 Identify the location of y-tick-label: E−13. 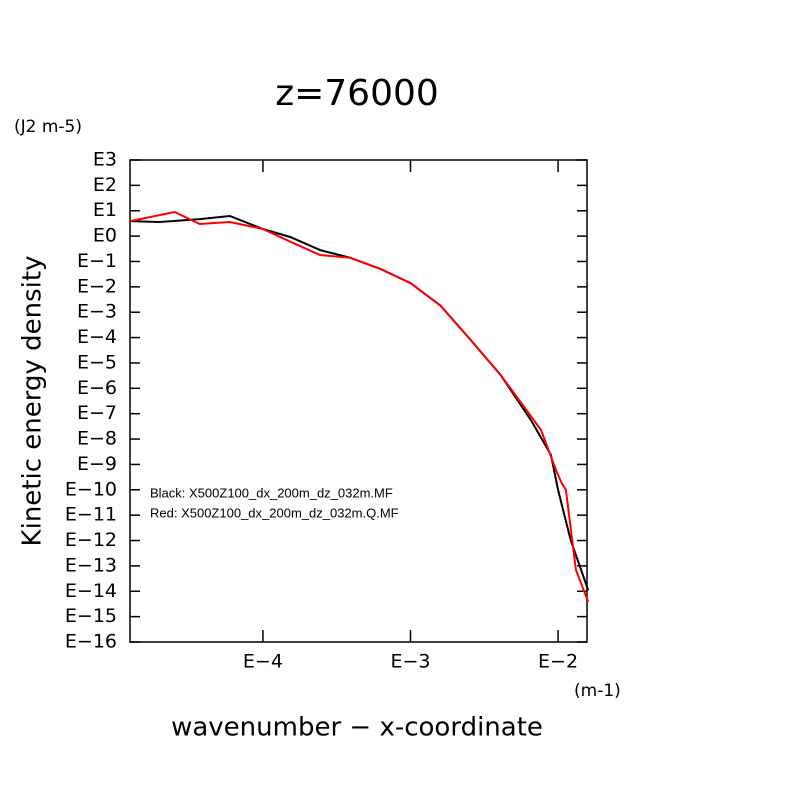
(91, 565).